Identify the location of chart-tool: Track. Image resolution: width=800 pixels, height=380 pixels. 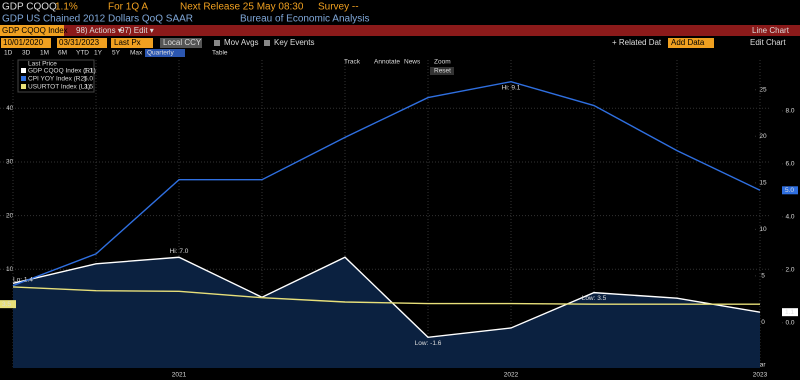
(352, 62).